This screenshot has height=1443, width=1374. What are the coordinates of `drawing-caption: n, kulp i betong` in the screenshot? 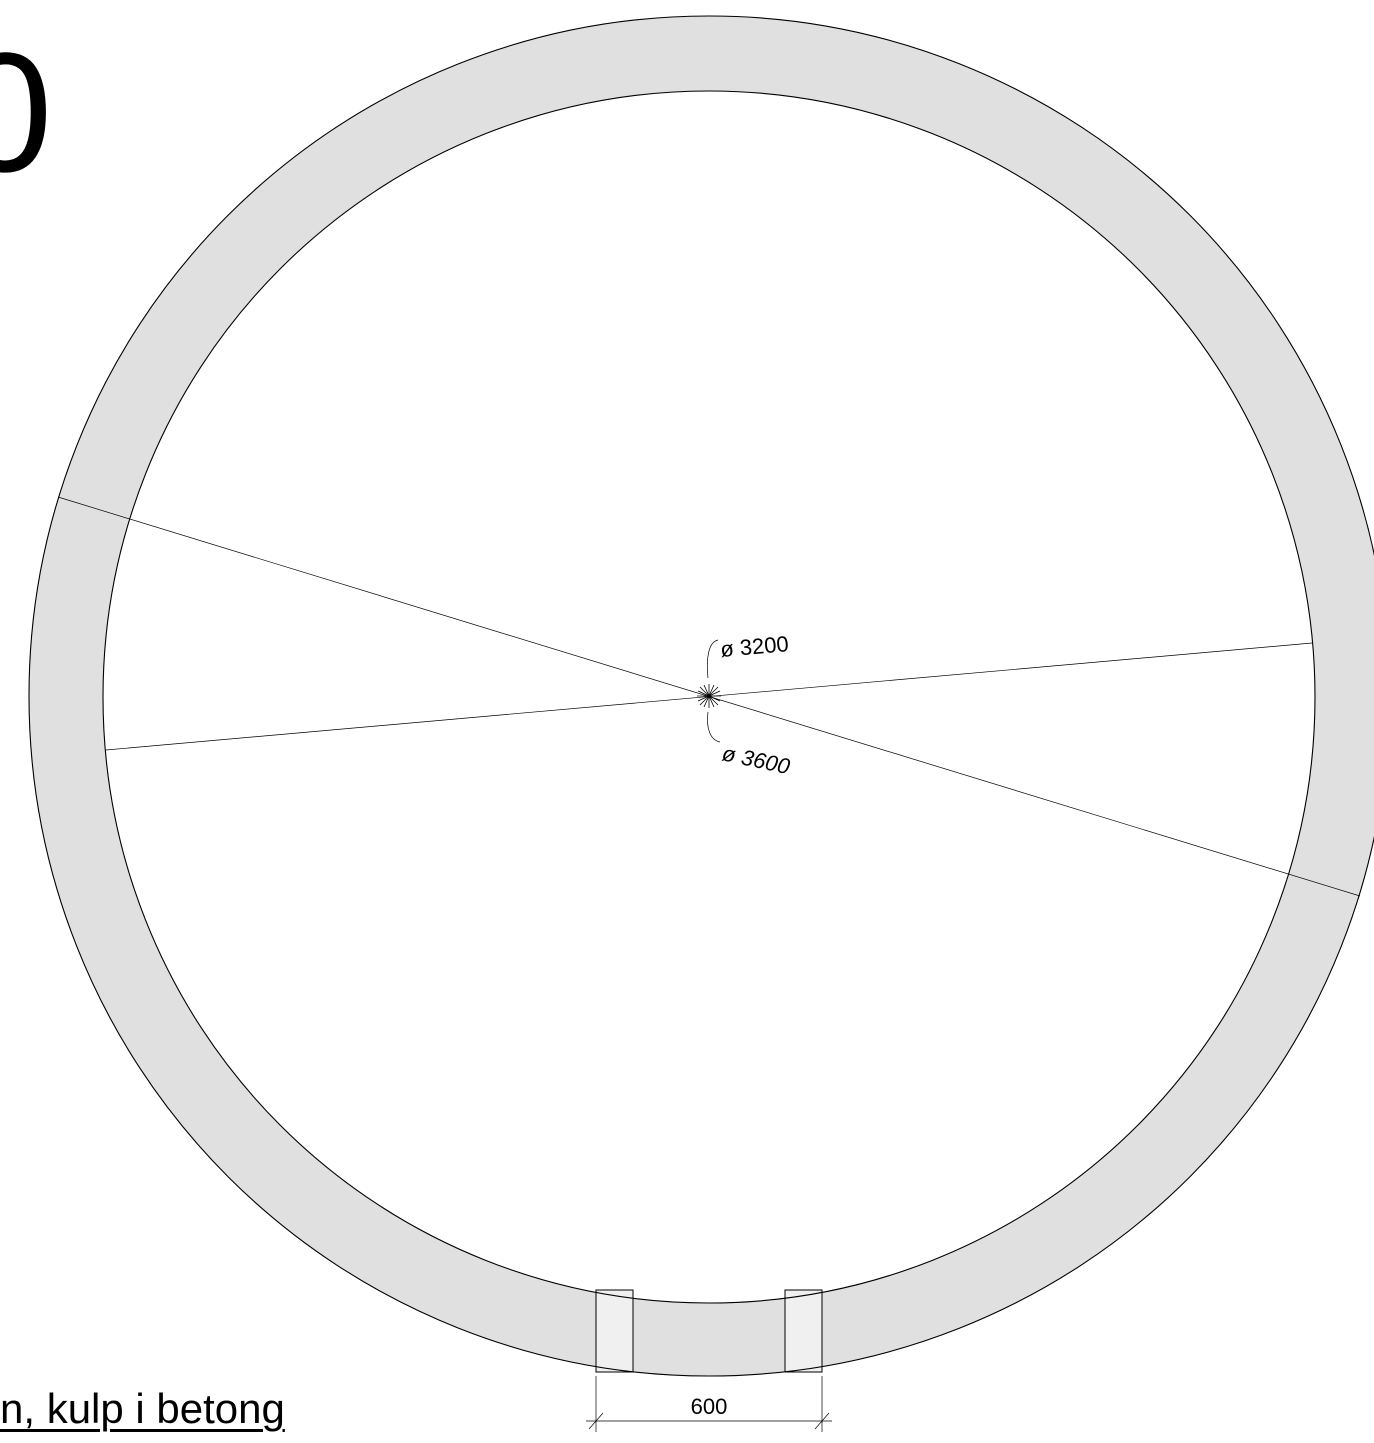 It's located at (142, 1408).